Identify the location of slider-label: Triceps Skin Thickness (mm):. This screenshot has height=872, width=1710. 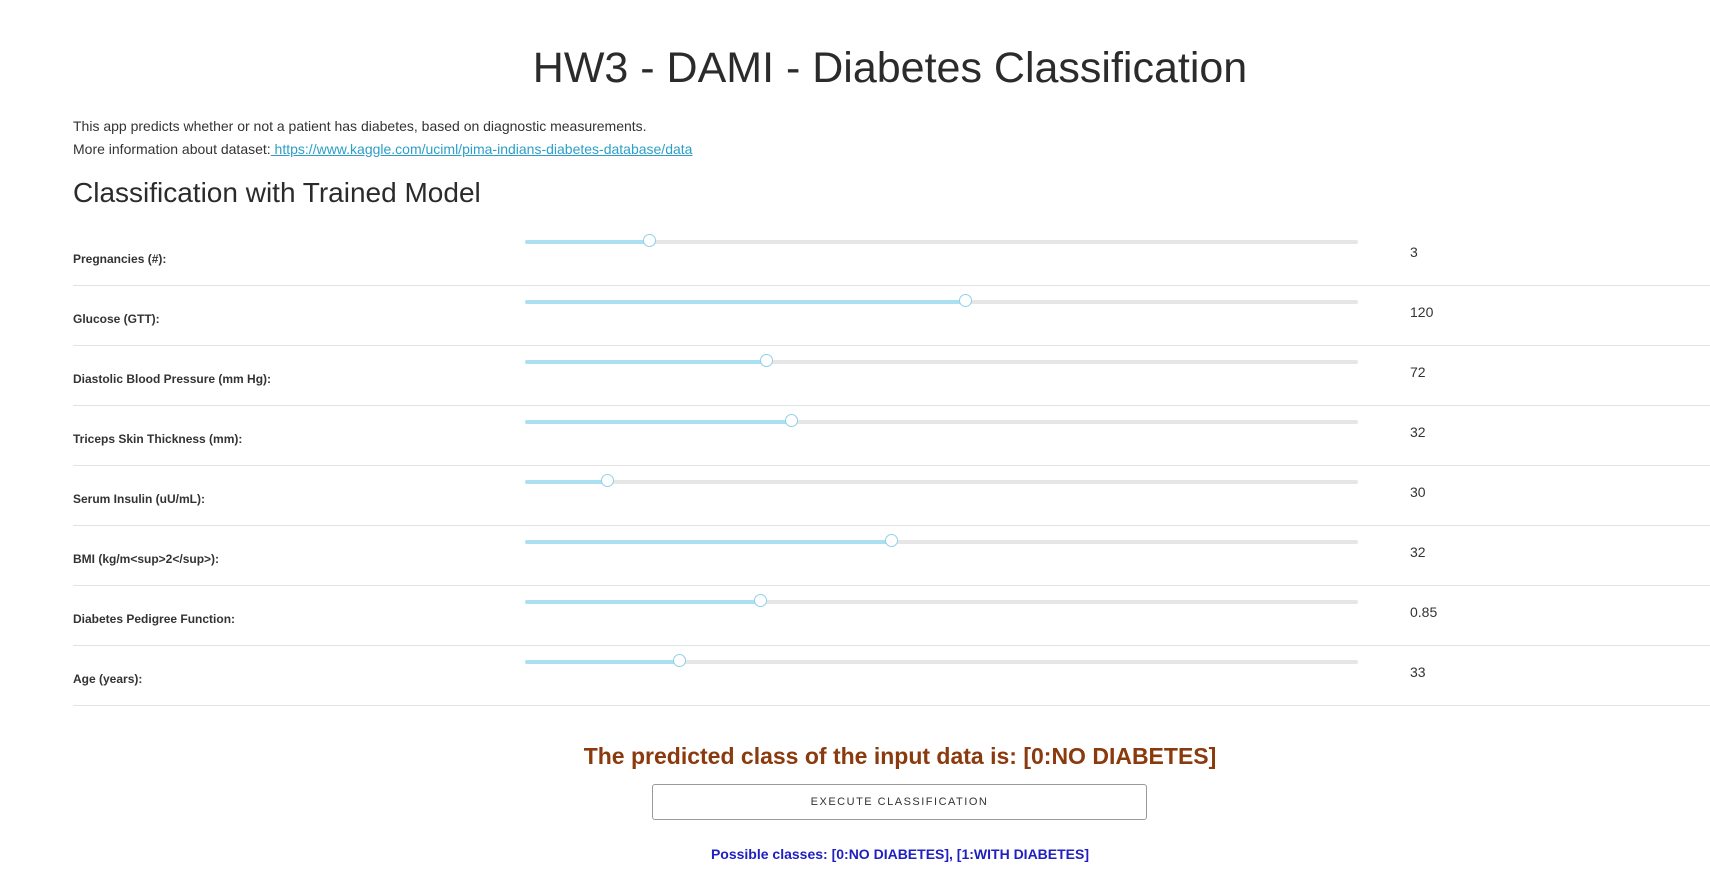
(158, 439).